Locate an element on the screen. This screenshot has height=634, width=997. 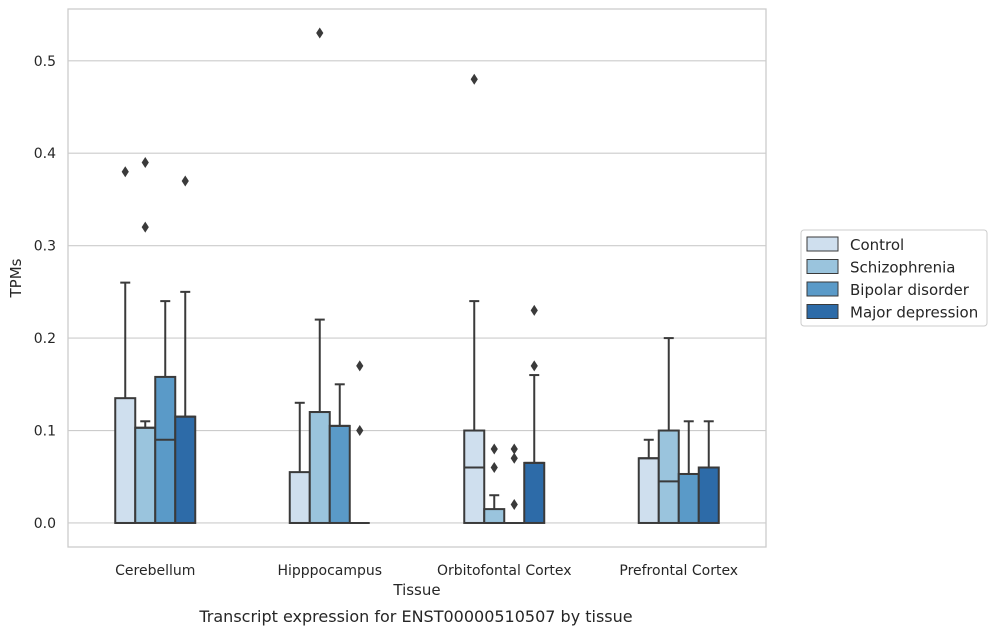
x-tick-label: Hipppocampus is located at coordinates (329, 571).